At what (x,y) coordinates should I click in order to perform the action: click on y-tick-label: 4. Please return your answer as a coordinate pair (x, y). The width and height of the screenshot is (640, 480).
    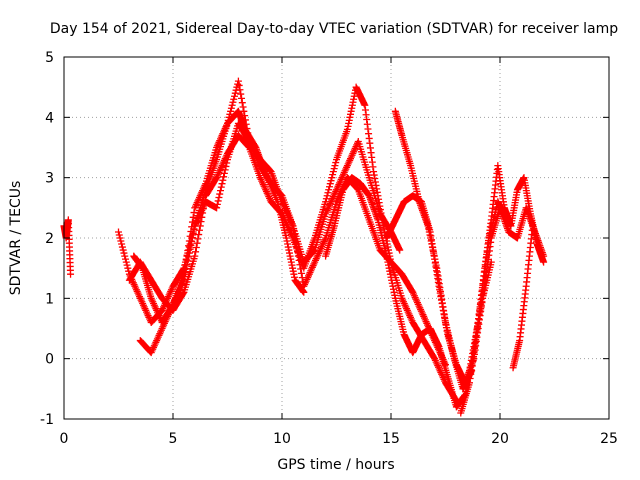
    Looking at the image, I should click on (49, 118).